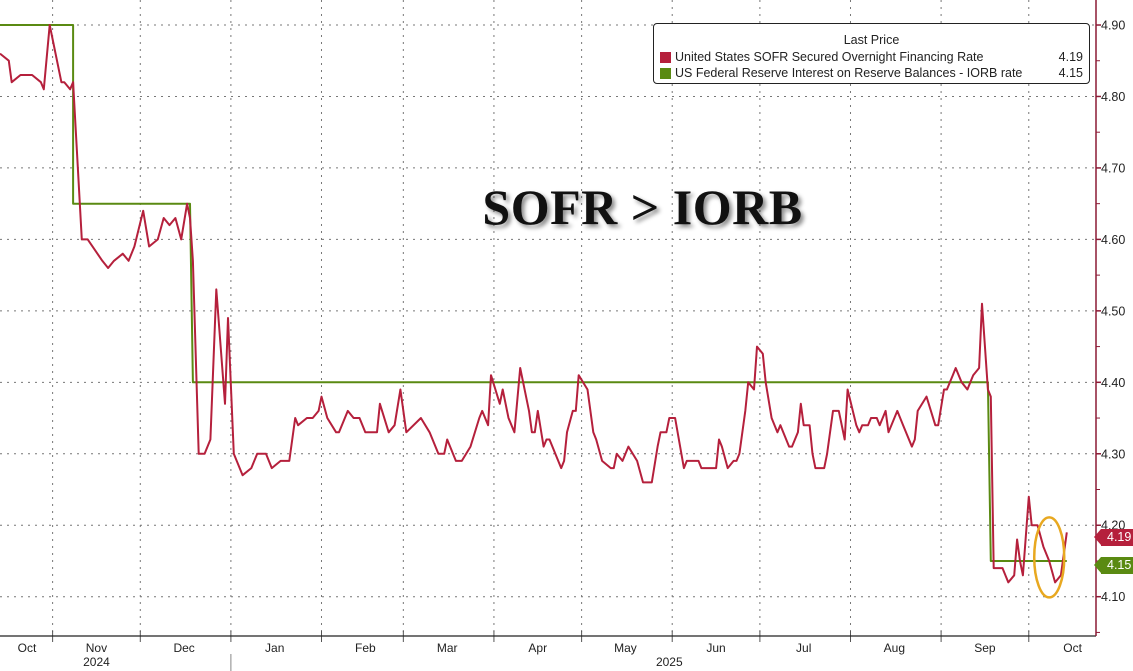 This screenshot has height=671, width=1133. Describe the element at coordinates (665, 57) in the screenshot. I see `legend-swatch-sofr` at that location.